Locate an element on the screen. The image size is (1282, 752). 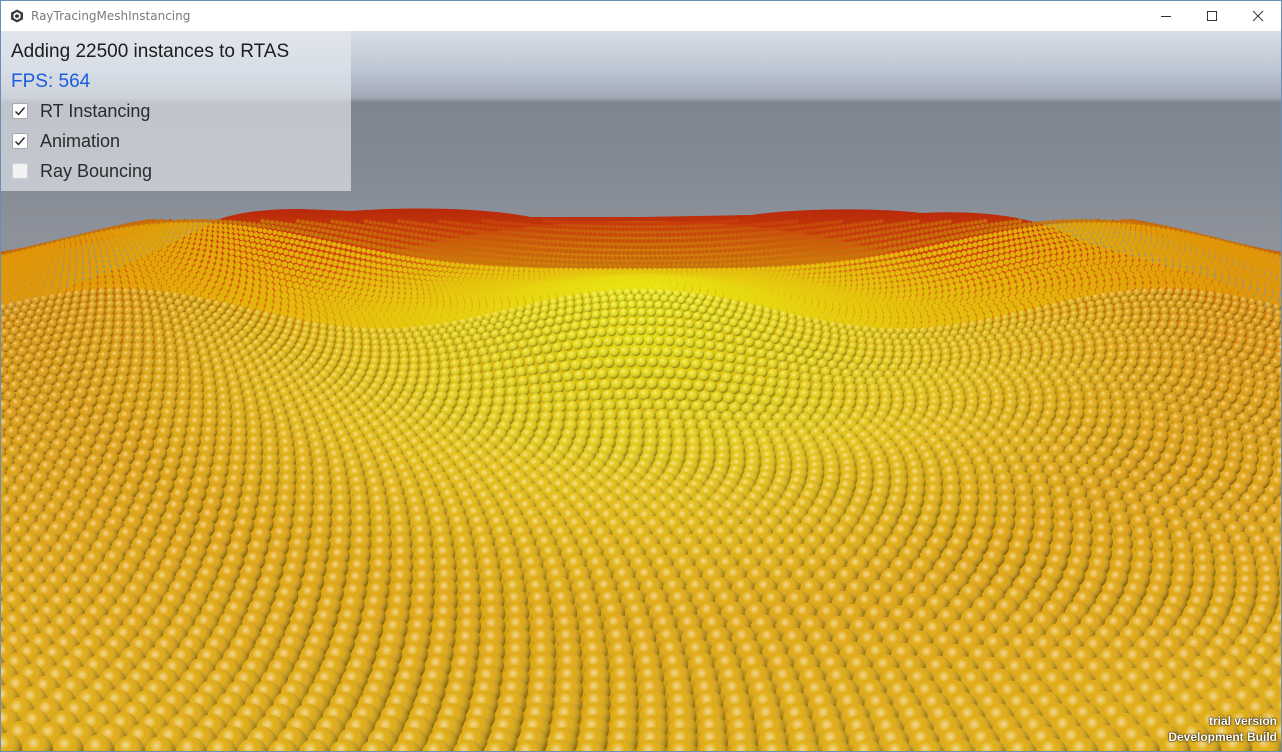
minimize-button is located at coordinates (1166, 16).